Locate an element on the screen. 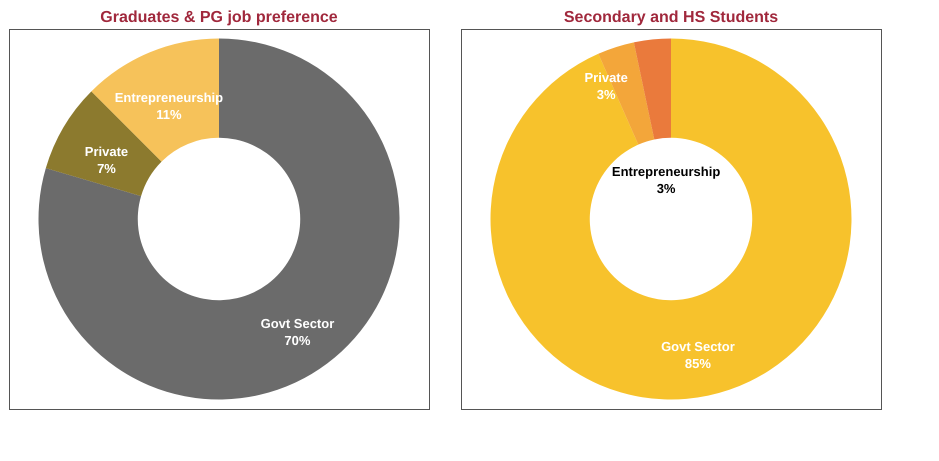 The height and width of the screenshot is (461, 939). donut-slice is located at coordinates (652, 89).